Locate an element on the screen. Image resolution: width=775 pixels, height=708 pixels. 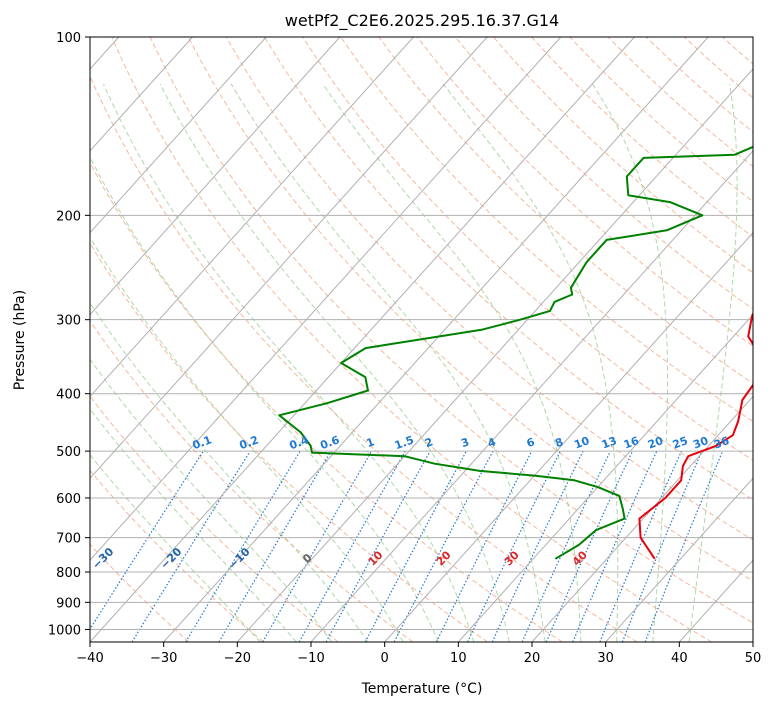
mixing-ratio-label: 8 is located at coordinates (559, 442).